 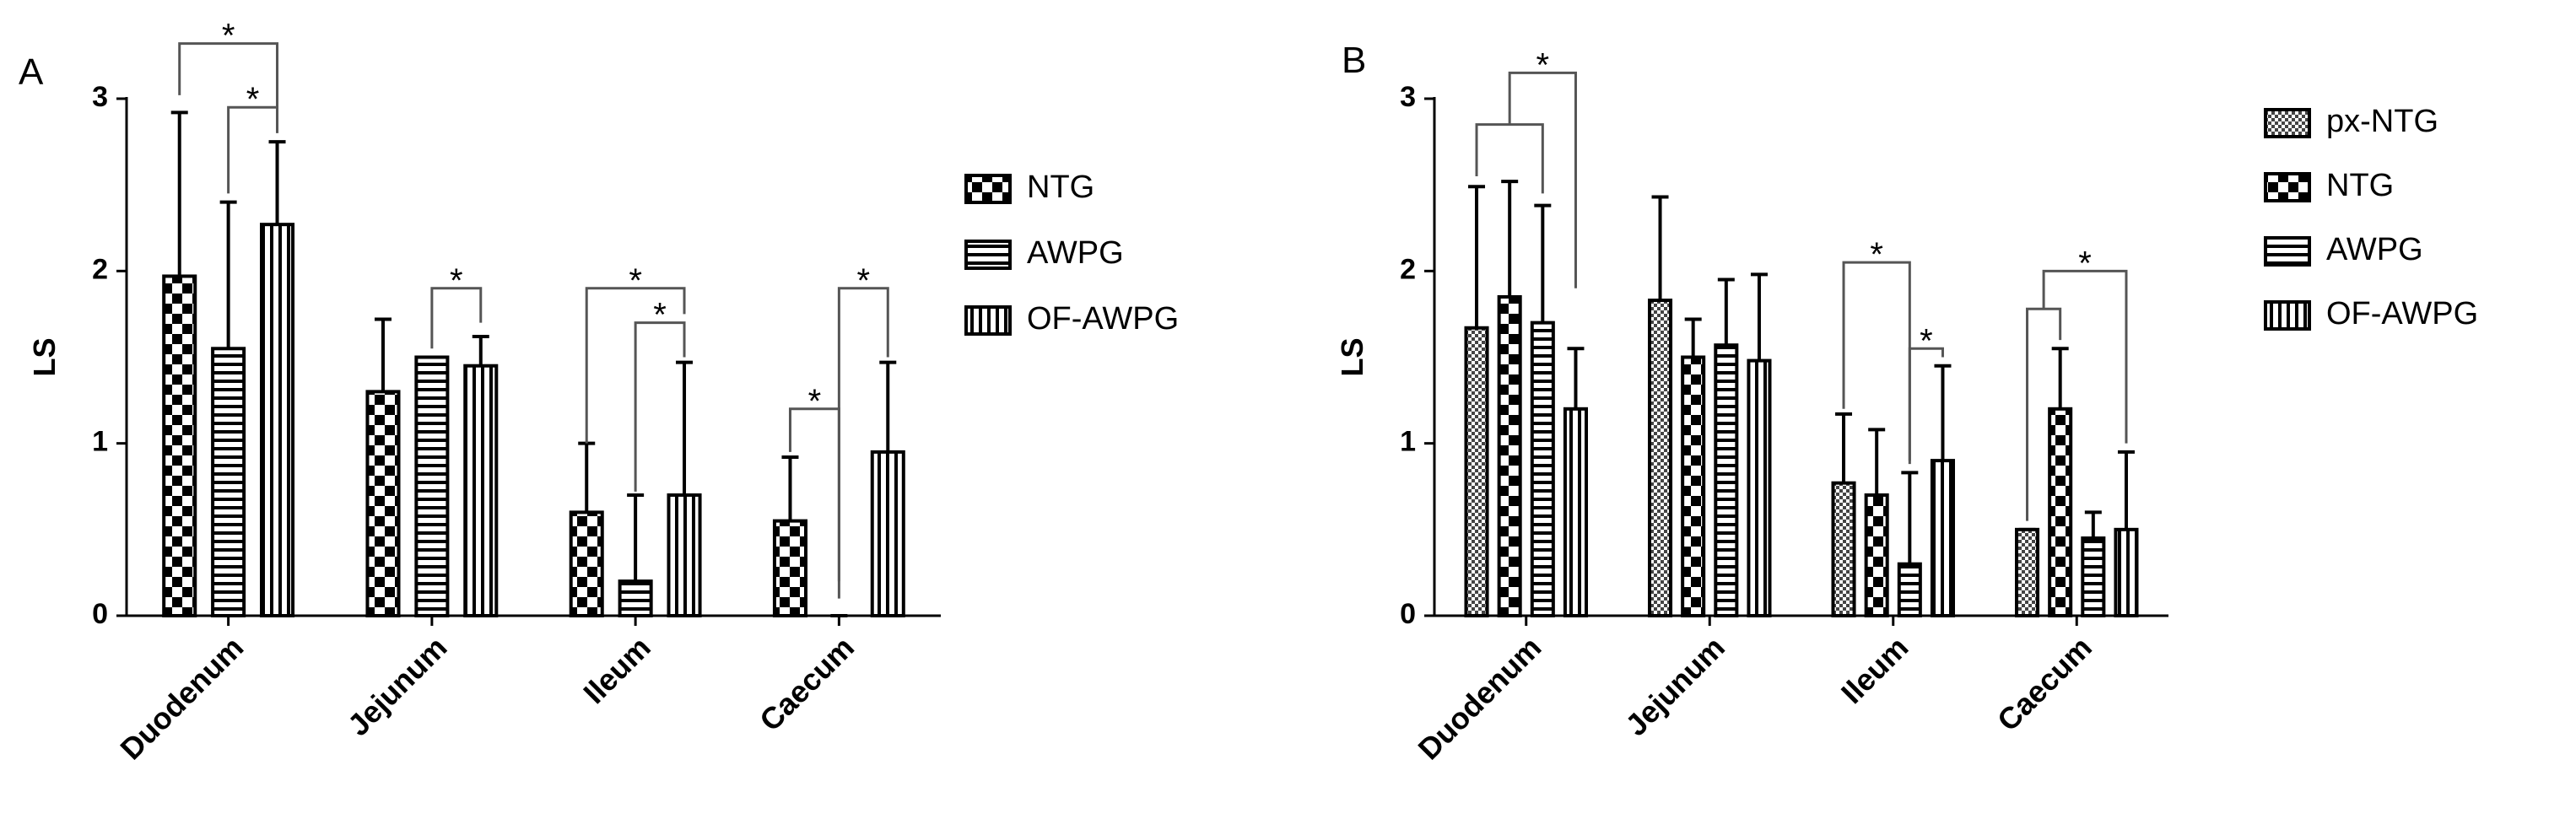 I want to click on panel-label: A, so click(x=31, y=72).